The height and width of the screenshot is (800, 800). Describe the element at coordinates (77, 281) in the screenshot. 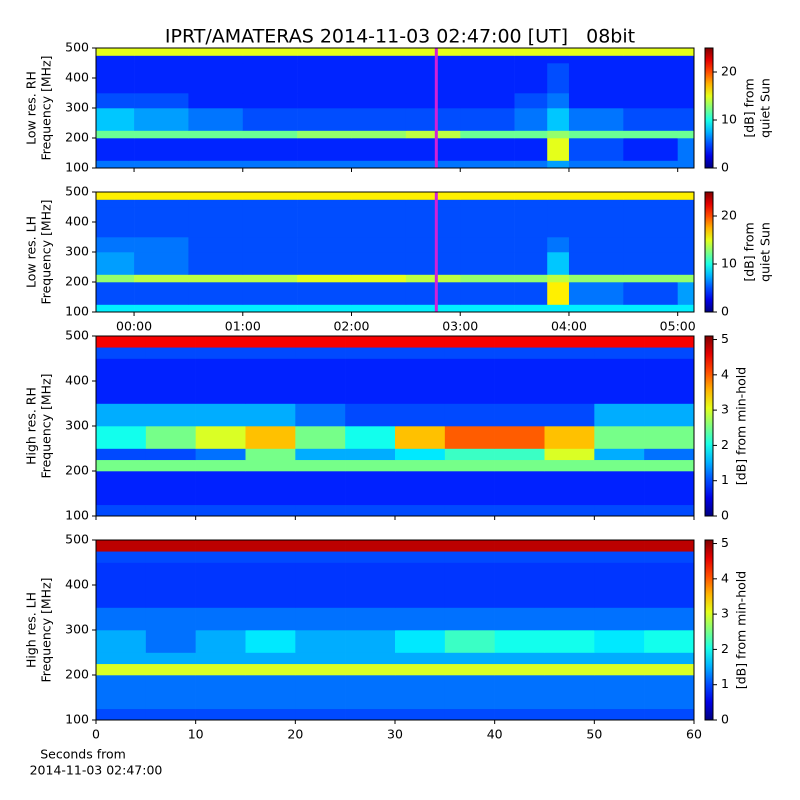

I see `y-tick-label: 200` at that location.